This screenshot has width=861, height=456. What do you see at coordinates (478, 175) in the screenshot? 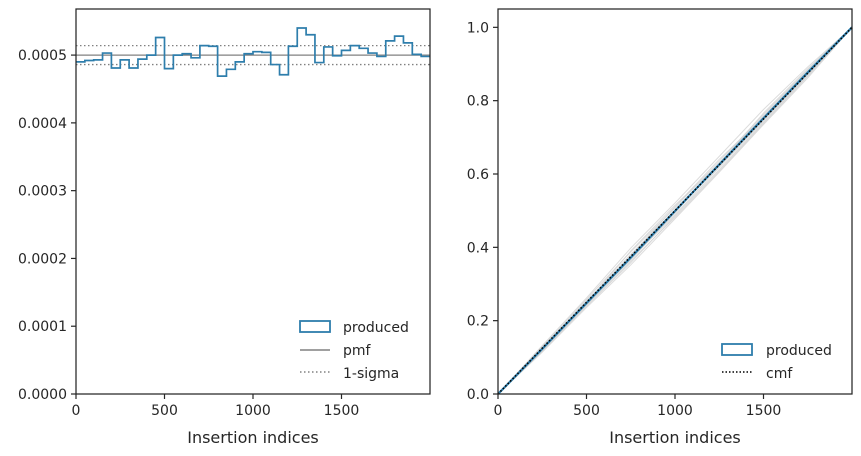
I see `right-y-tick-label: 0.6` at bounding box center [478, 175].